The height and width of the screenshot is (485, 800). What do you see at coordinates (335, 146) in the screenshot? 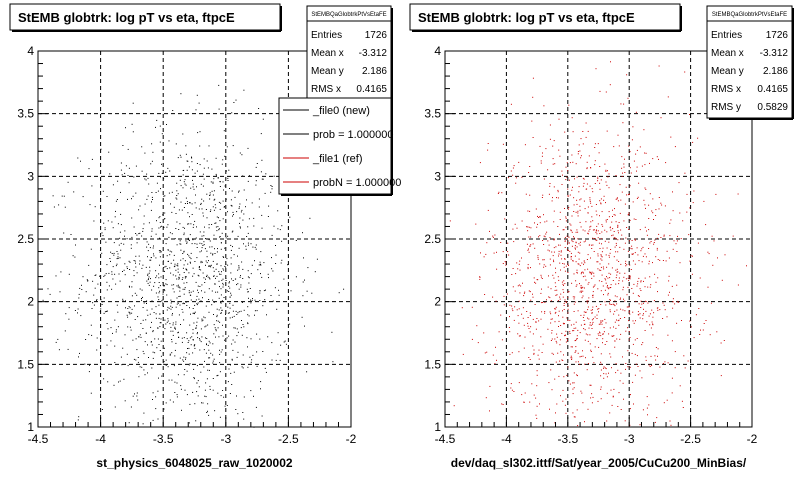
I see `legend-frame` at bounding box center [335, 146].